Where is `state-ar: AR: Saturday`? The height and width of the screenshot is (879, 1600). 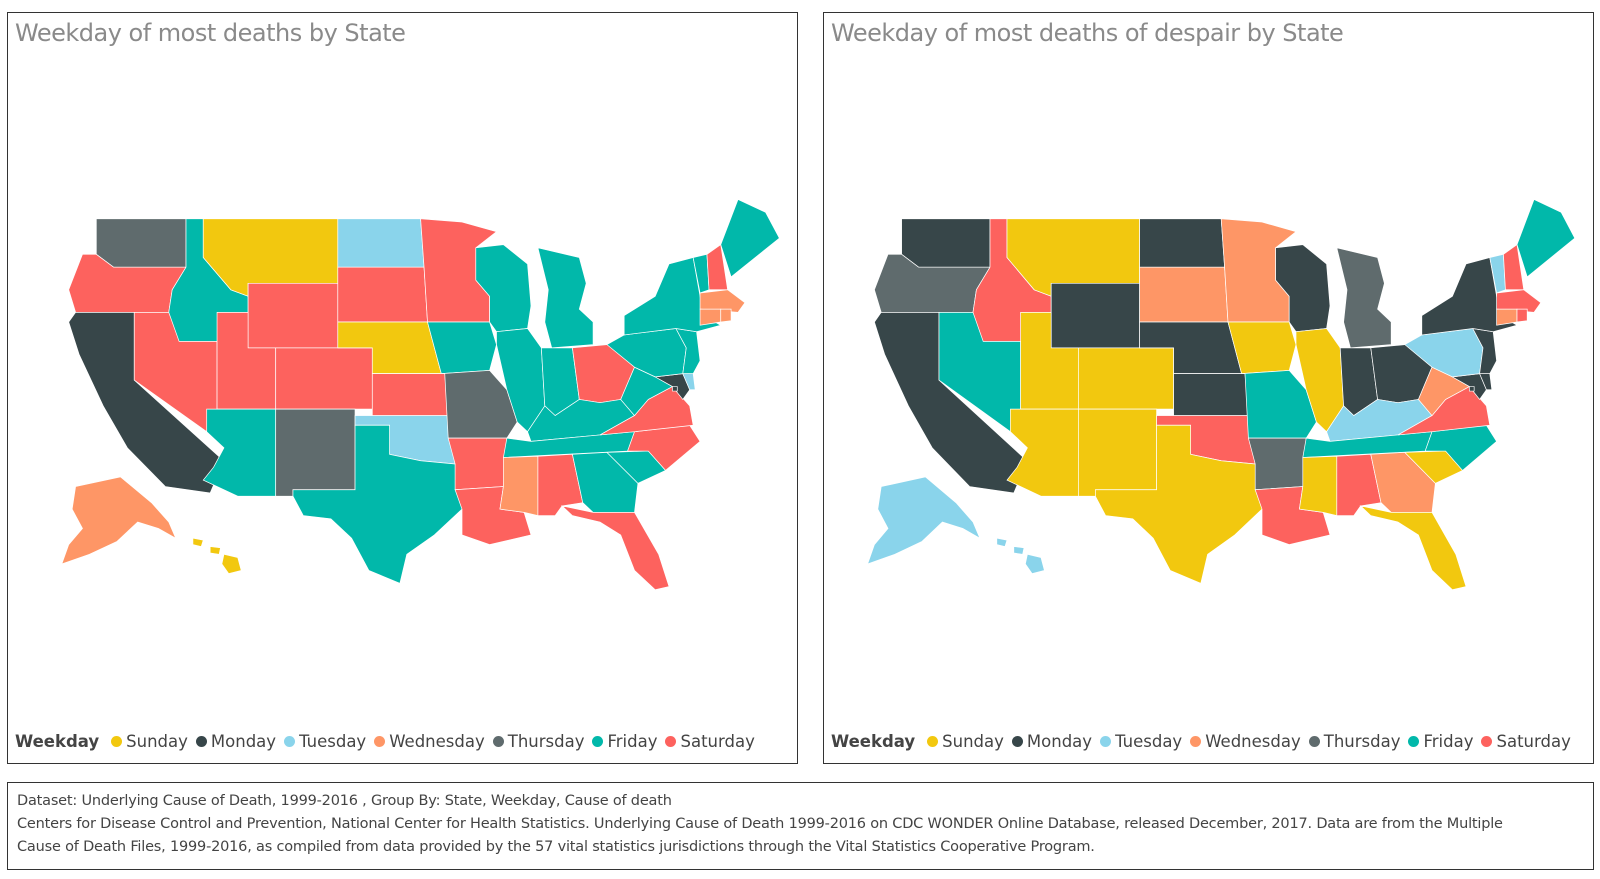 state-ar: AR: Saturday is located at coordinates (477, 464).